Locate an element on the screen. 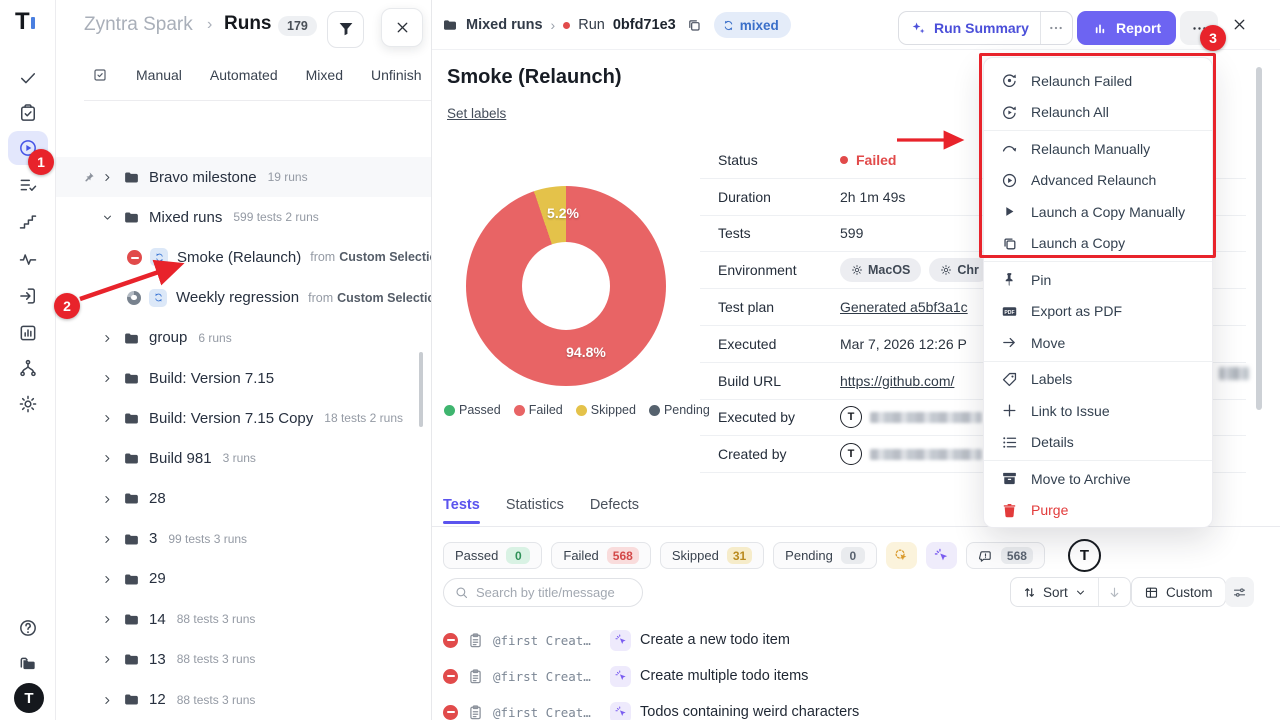 This screenshot has width=1280, height=720. sidebar-tests-icon is located at coordinates (28, 78).